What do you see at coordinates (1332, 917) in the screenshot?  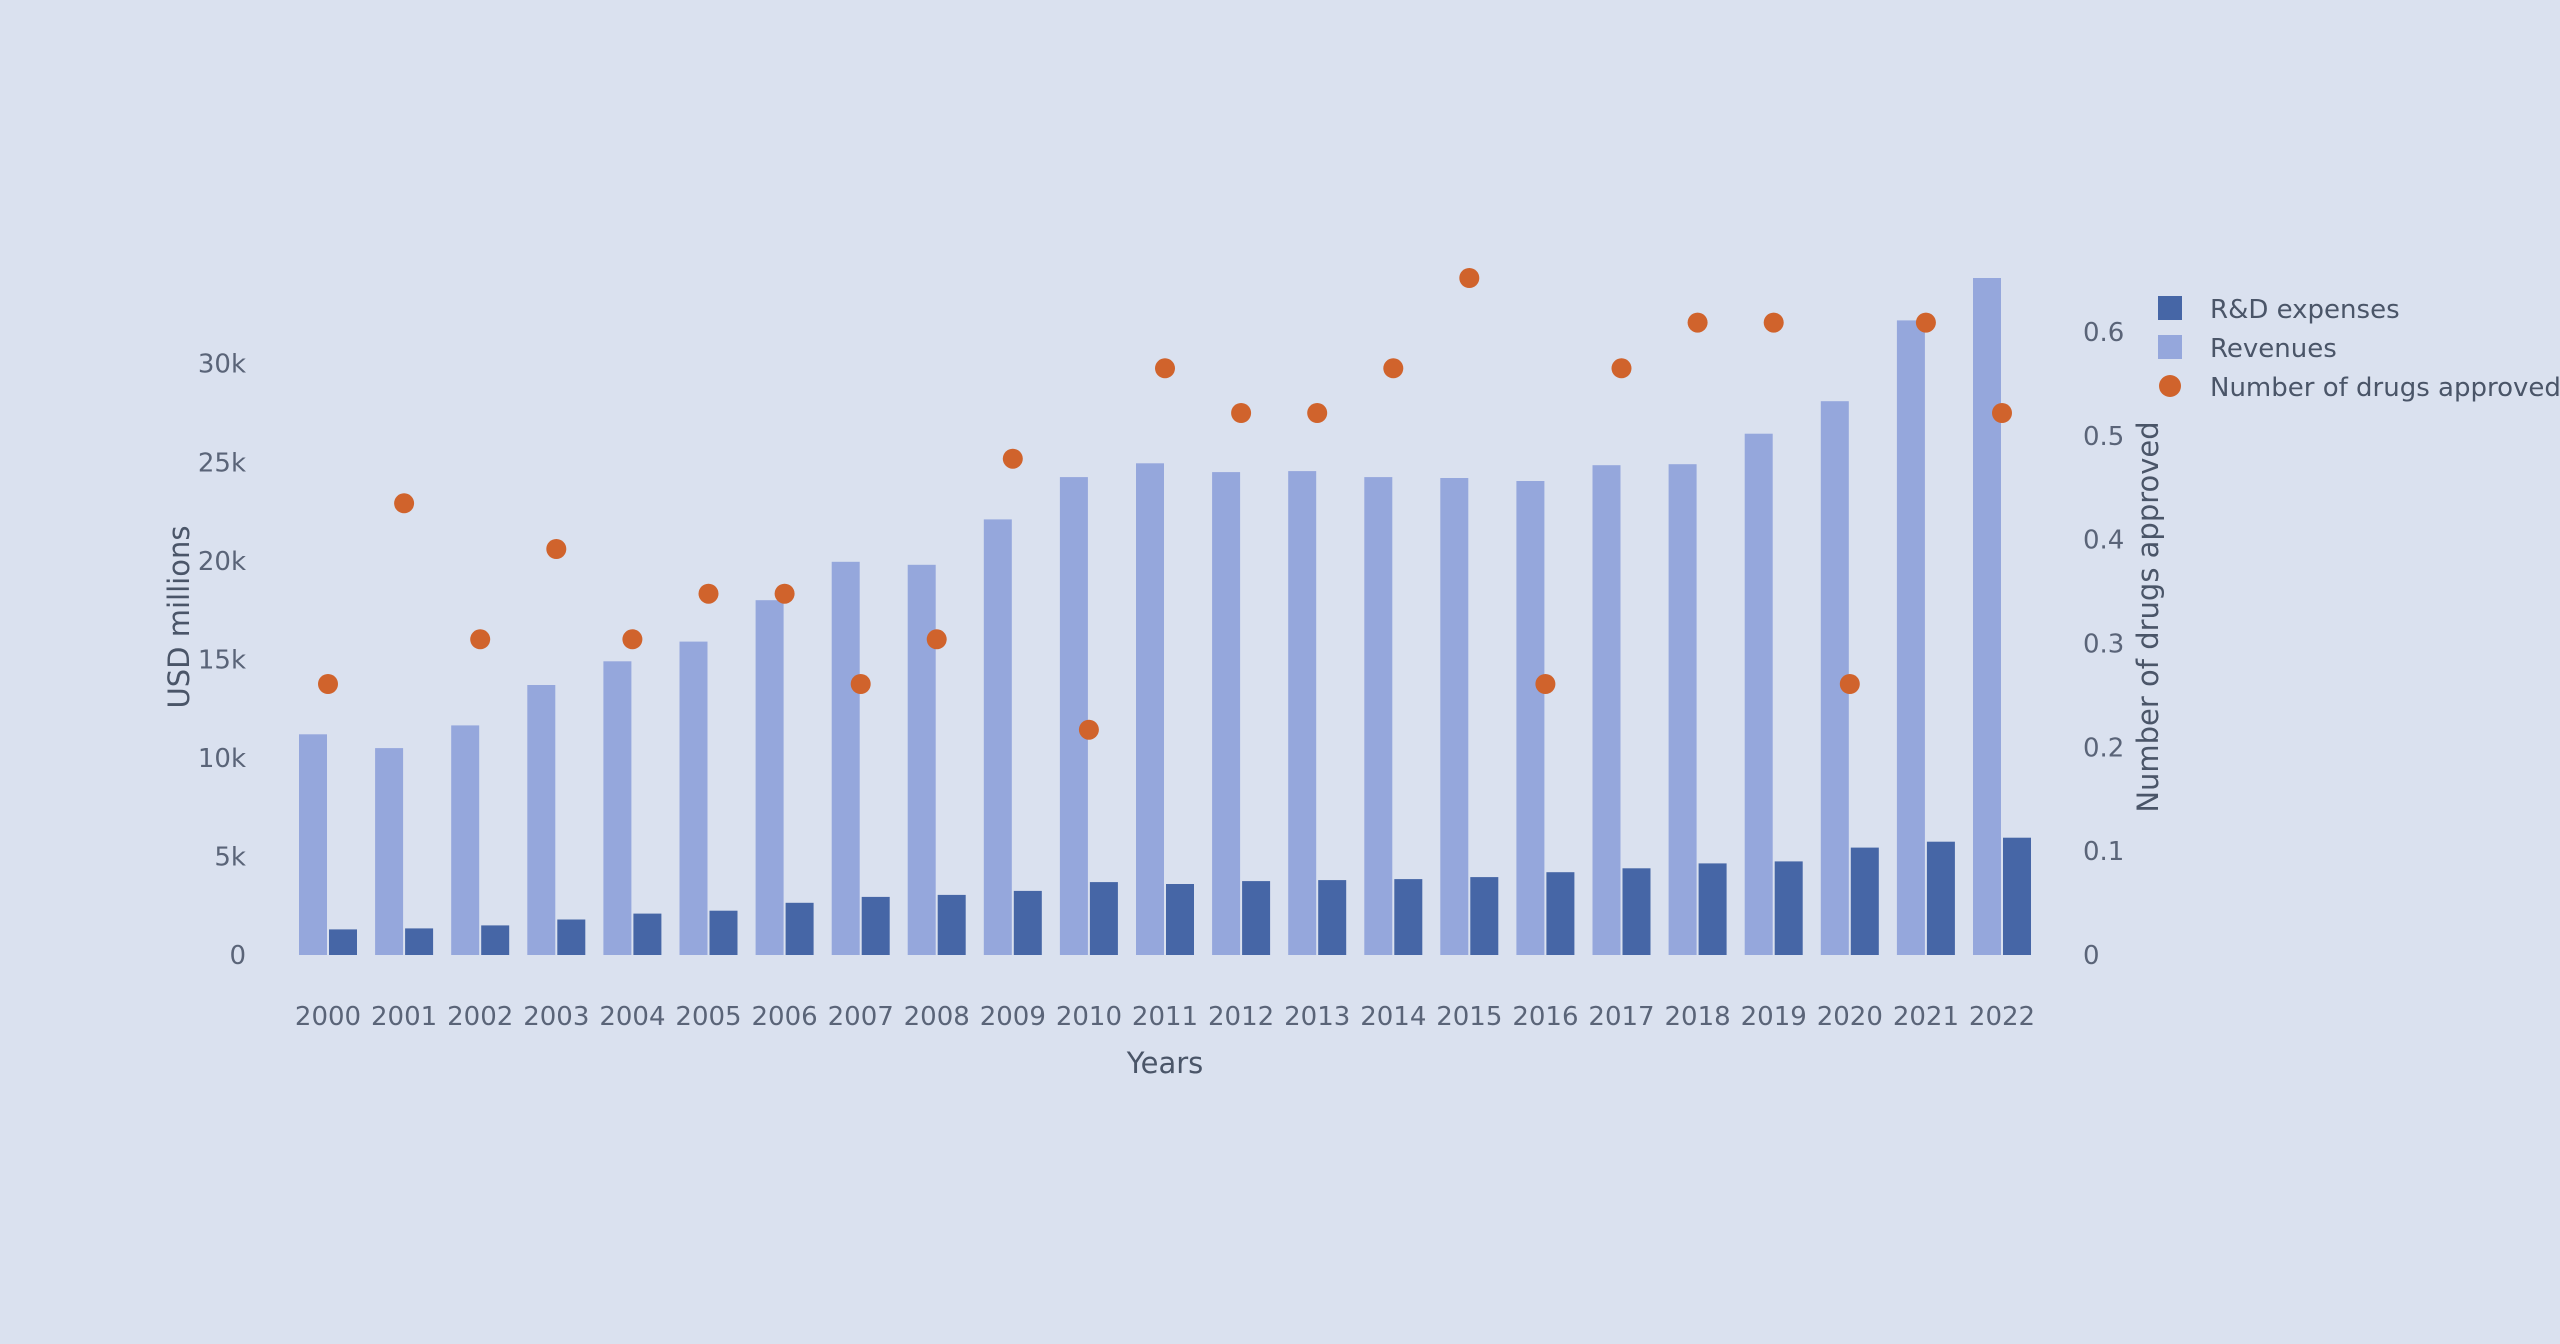 I see `bar-rd-expenses-2013` at bounding box center [1332, 917].